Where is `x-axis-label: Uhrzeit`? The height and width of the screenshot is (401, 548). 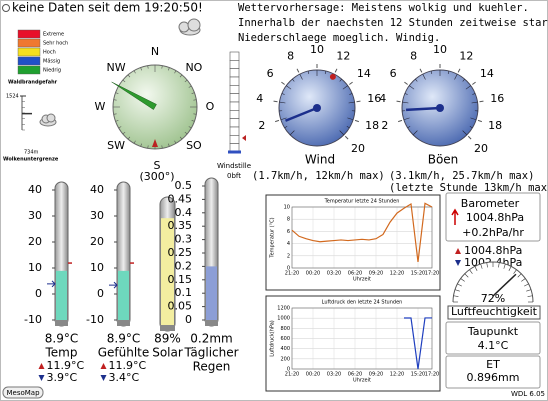
x-axis-label: Uhrzeit is located at coordinates (362, 381).